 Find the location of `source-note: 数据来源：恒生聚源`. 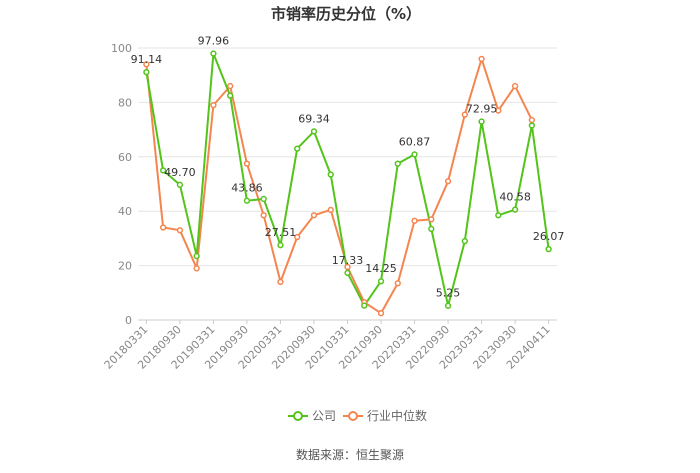

source-note: 数据来源：恒生聚源 is located at coordinates (350, 454).